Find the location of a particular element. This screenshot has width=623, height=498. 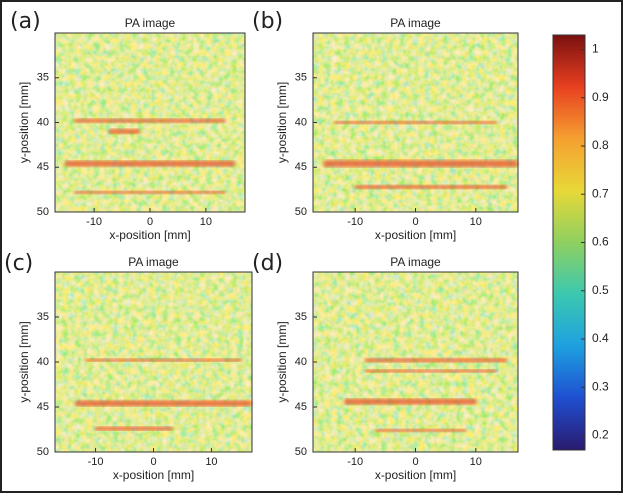

colorbar-tick-label: 1 is located at coordinates (595, 49).